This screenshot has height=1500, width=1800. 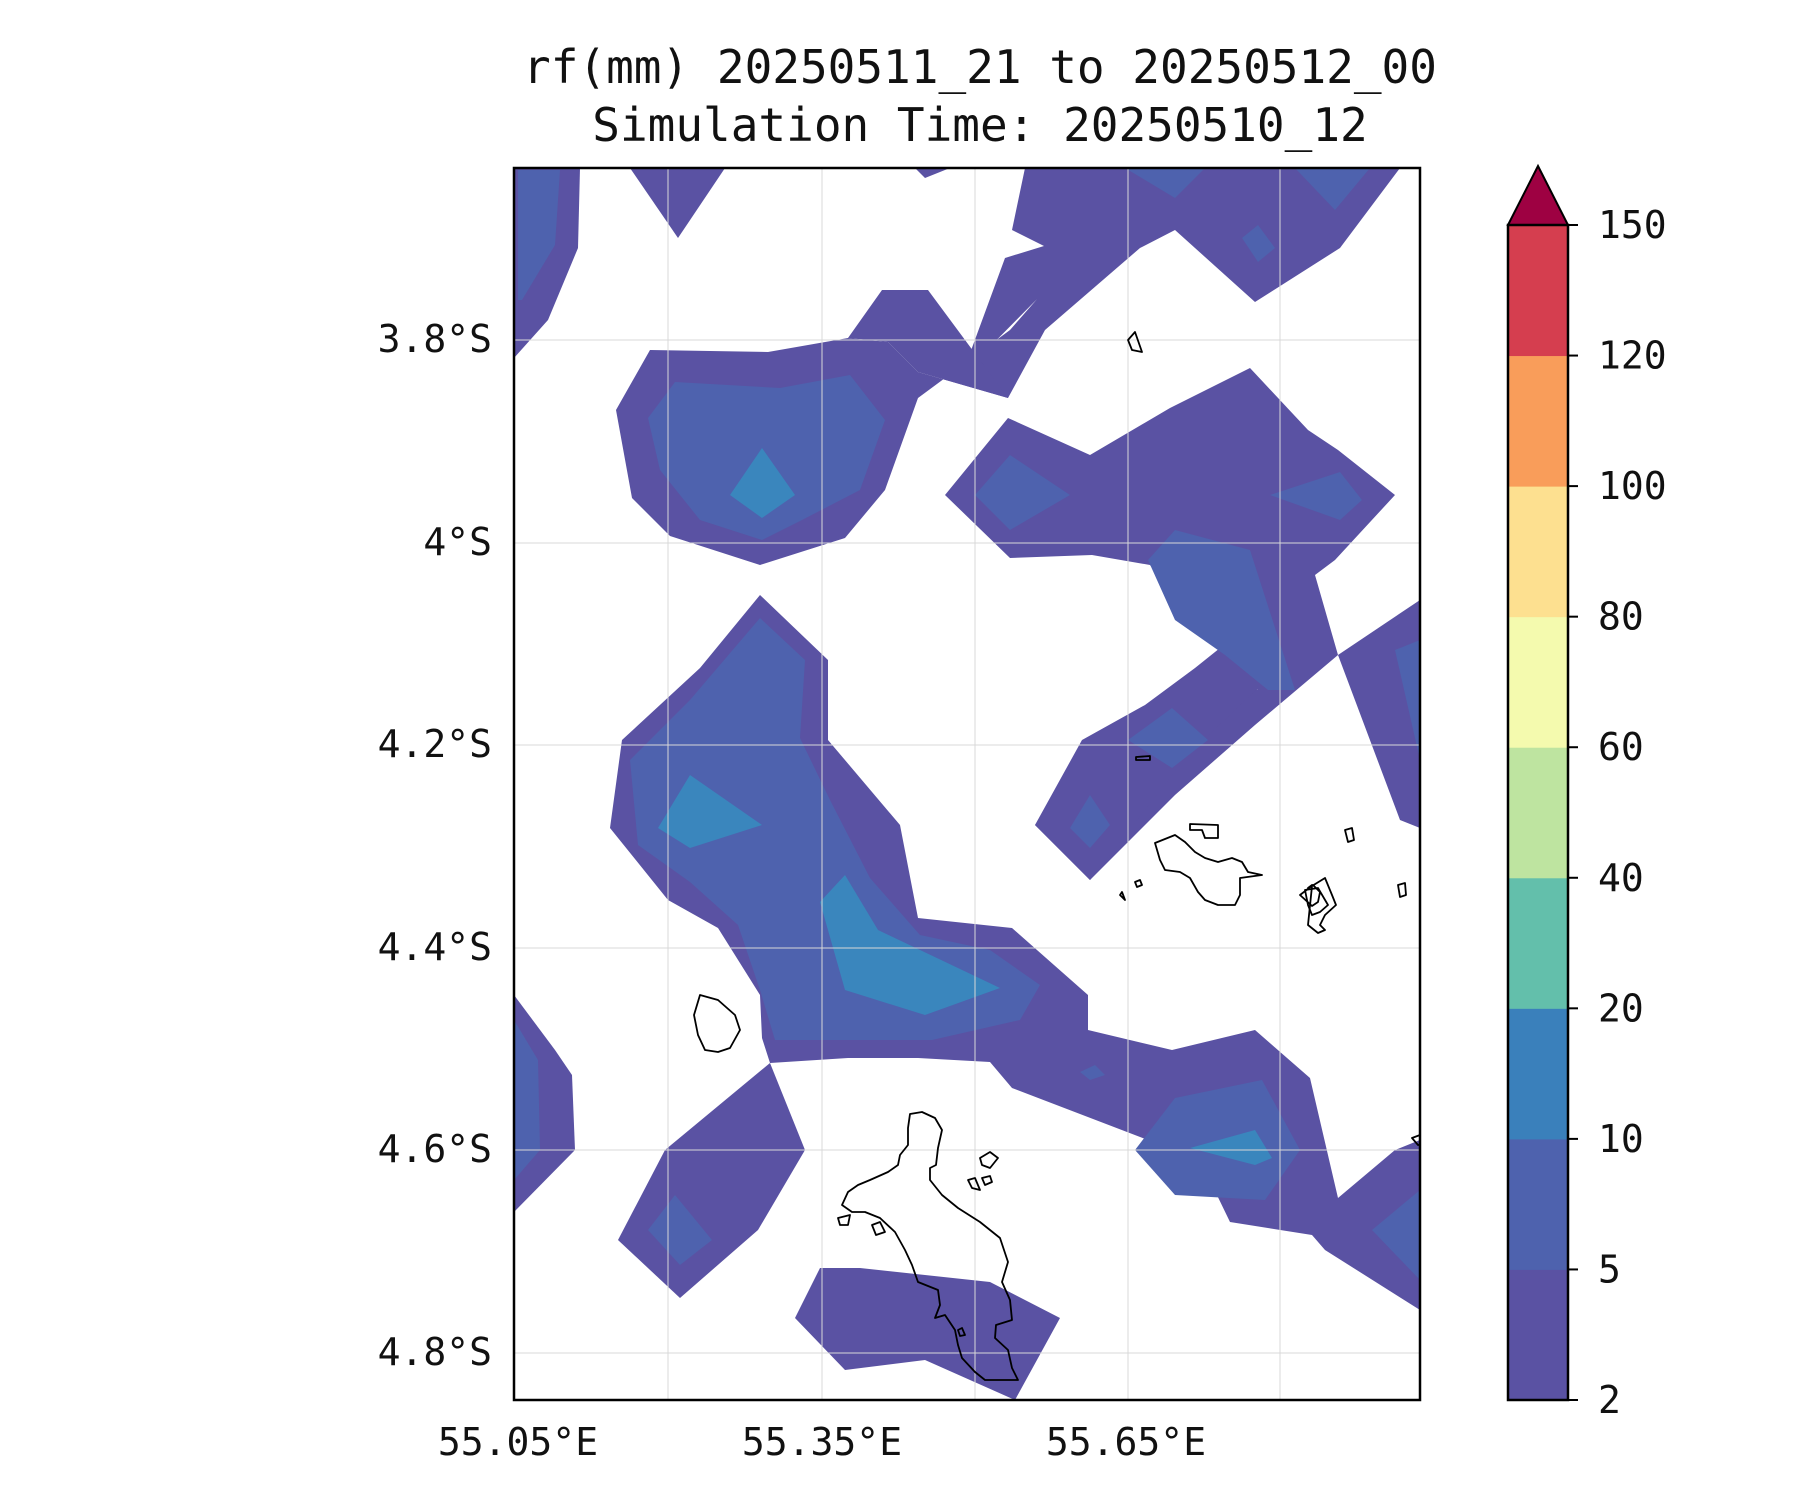 What do you see at coordinates (435, 845) in the screenshot?
I see `latitude-tick-labels: 3.8°S 4°S 4.2°S 4.4°S 4.6°S 4.8°S` at bounding box center [435, 845].